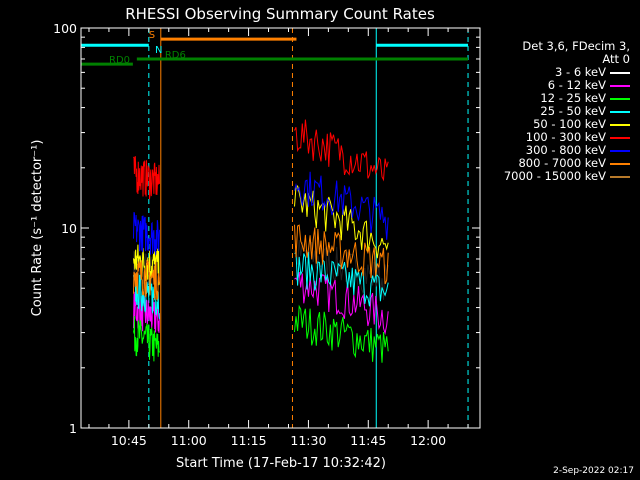  Describe the element at coordinates (593, 471) in the screenshot. I see `footer-timestamp: 2-Sep-2022 02:17` at that location.